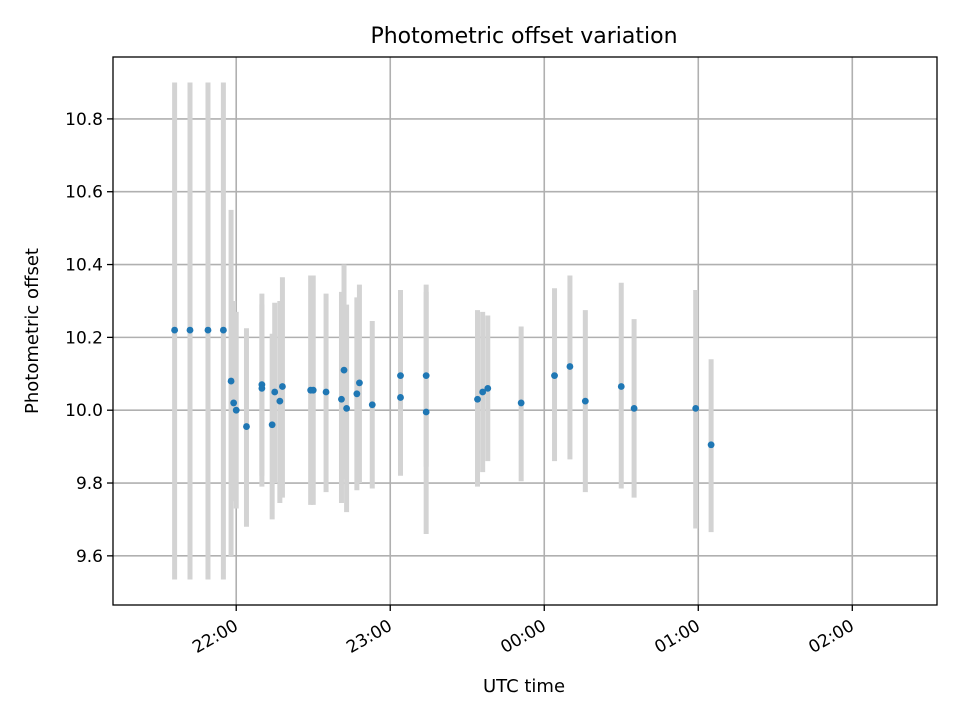 This screenshot has height=720, width=960. What do you see at coordinates (84, 338) in the screenshot?
I see `y-tick-label: 10.2` at bounding box center [84, 338].